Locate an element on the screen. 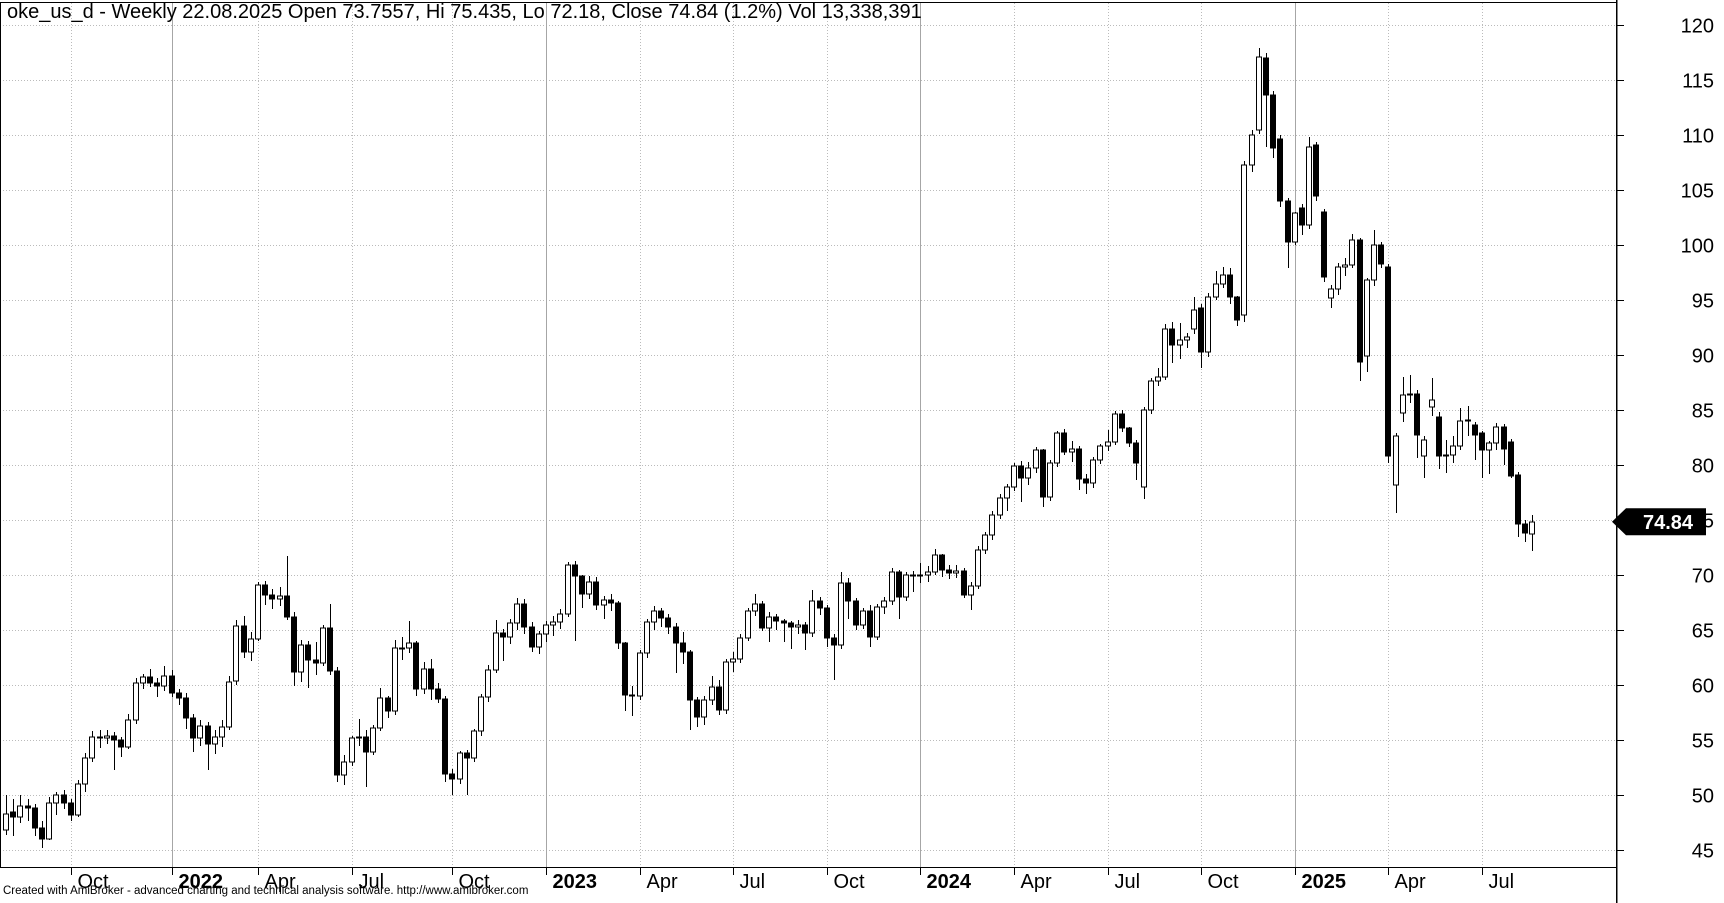 This screenshot has width=1724, height=903. last-price-marker: 74.84 is located at coordinates (1659, 522).